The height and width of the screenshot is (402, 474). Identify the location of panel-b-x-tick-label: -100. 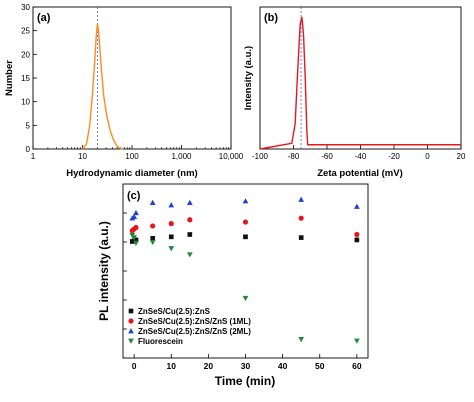
(260, 156).